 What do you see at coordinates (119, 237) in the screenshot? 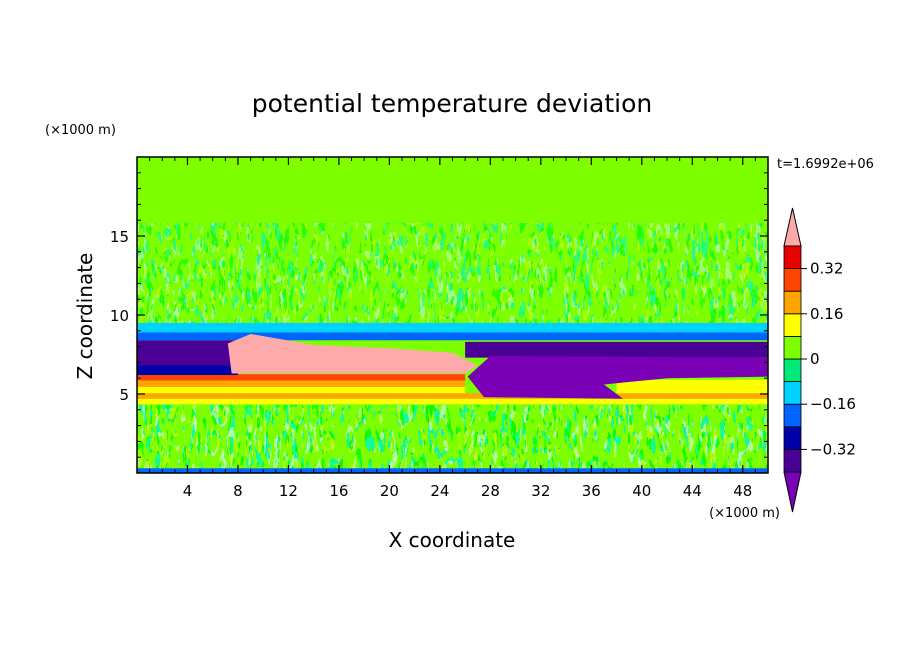
I see `y-tick-label: 15` at bounding box center [119, 237].